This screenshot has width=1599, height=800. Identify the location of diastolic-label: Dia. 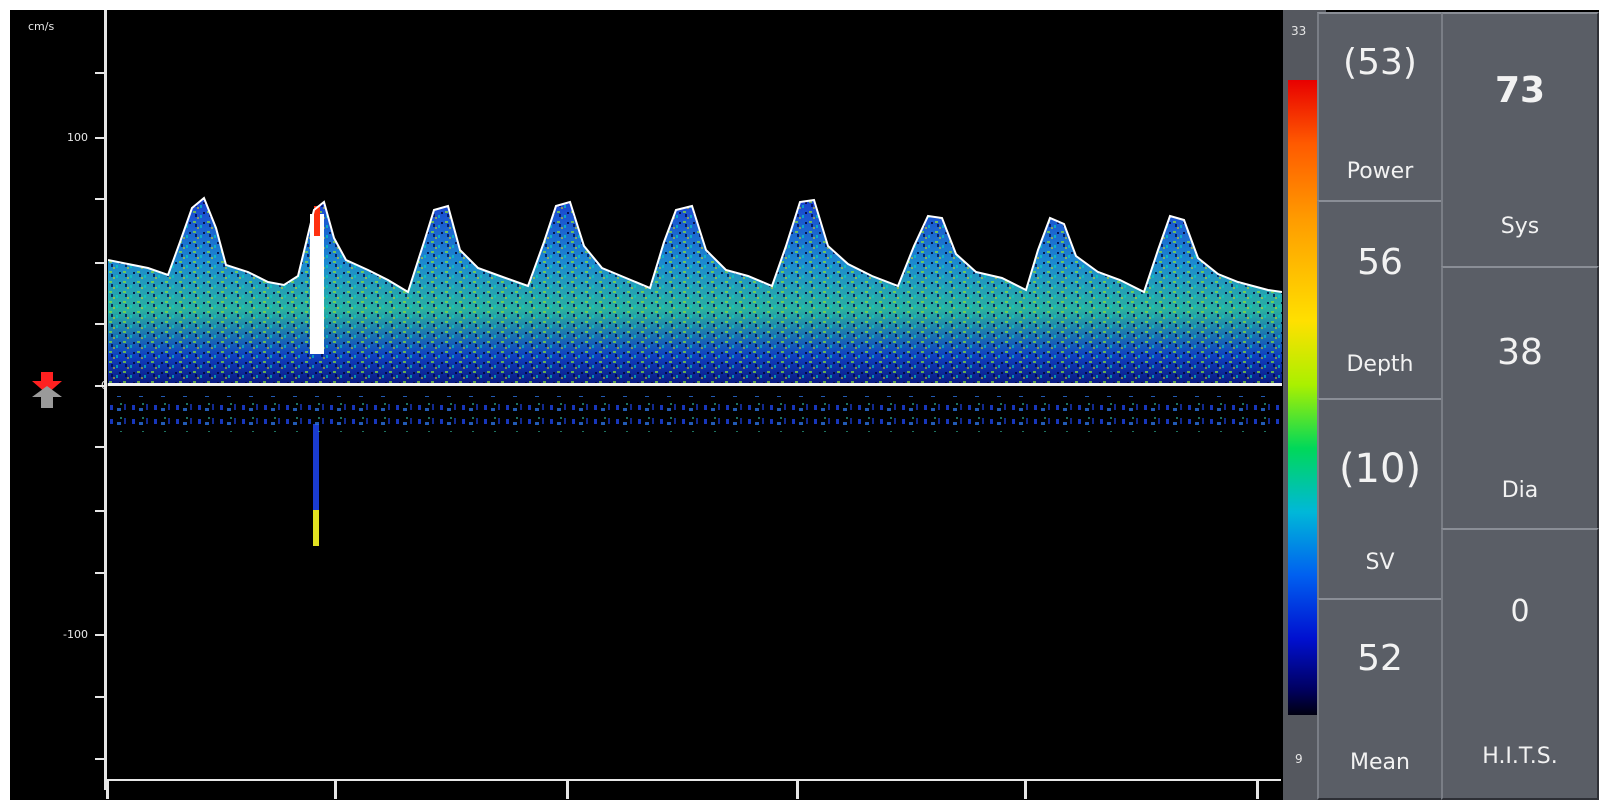
(1520, 490).